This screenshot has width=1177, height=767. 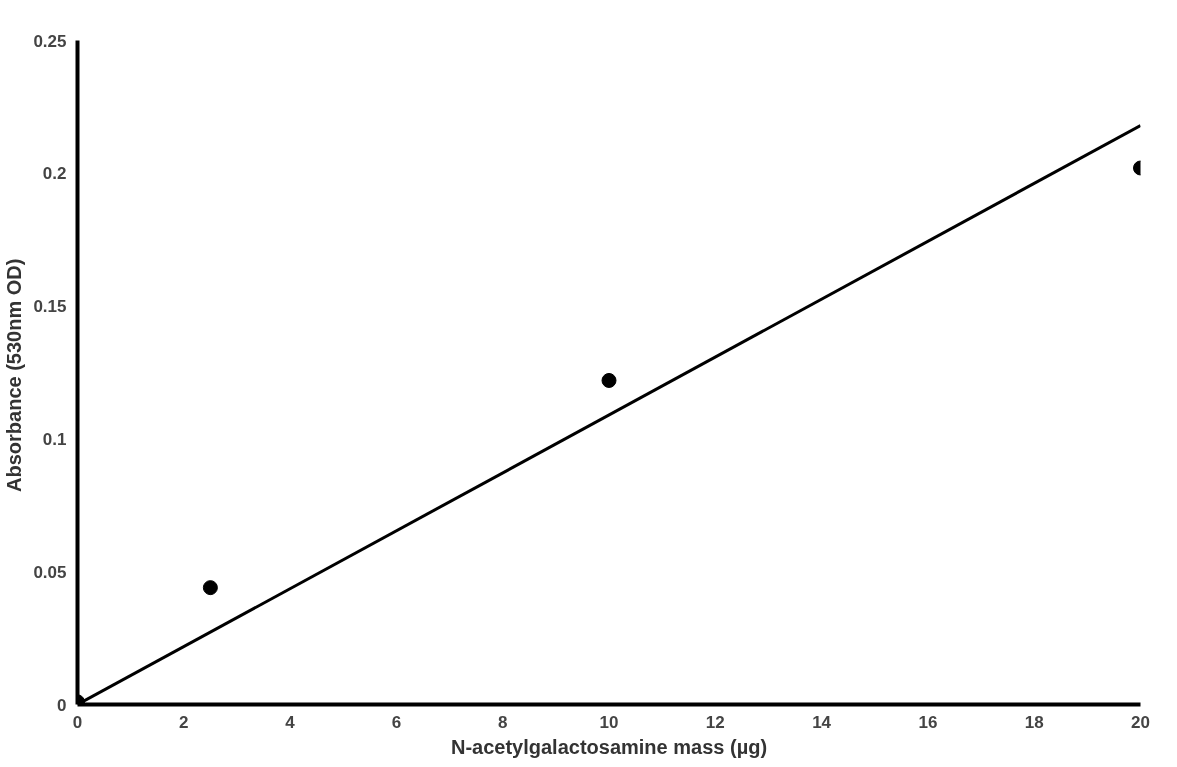 I want to click on x-tick-label: 0, so click(x=77, y=722).